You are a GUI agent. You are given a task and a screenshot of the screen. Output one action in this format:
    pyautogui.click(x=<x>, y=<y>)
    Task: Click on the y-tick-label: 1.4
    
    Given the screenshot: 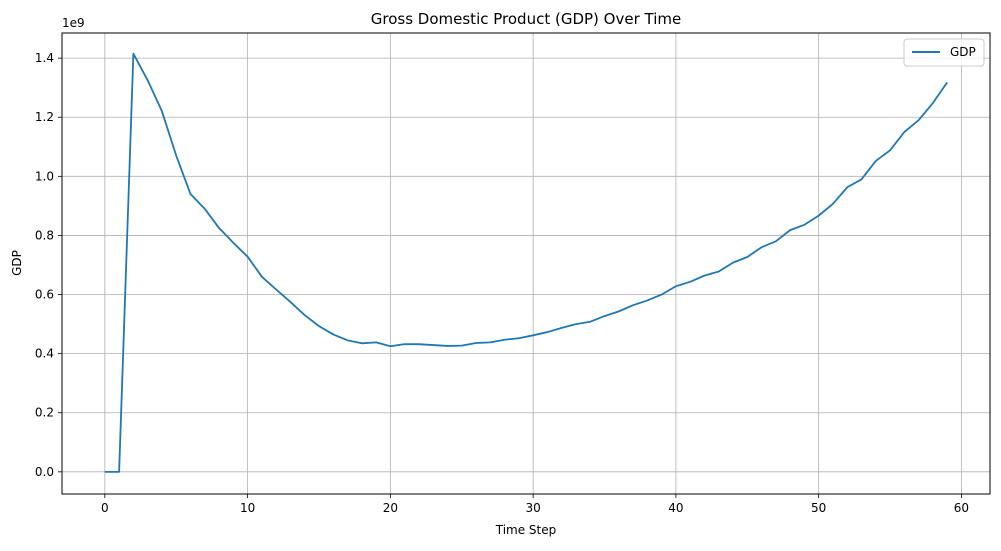 What is the action you would take?
    pyautogui.click(x=44, y=58)
    